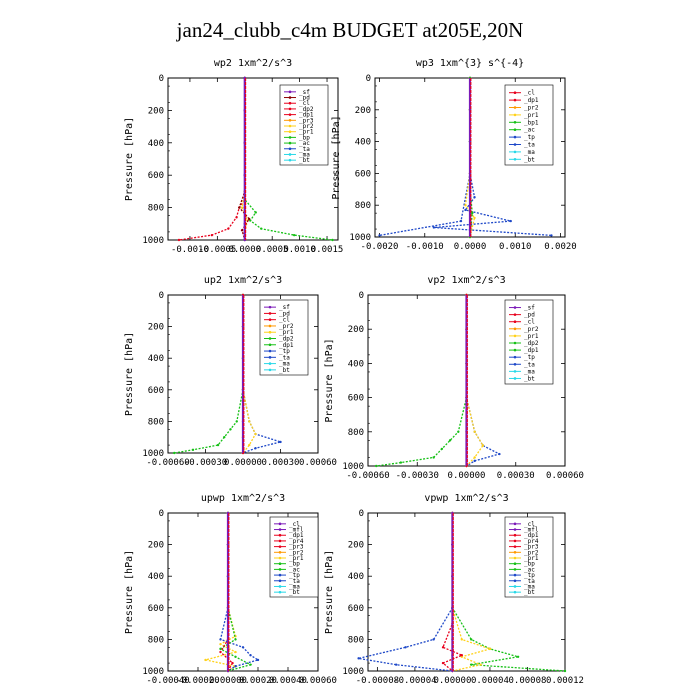  Describe the element at coordinates (294, 569) in the screenshot. I see `legend-label: _ac` at that location.